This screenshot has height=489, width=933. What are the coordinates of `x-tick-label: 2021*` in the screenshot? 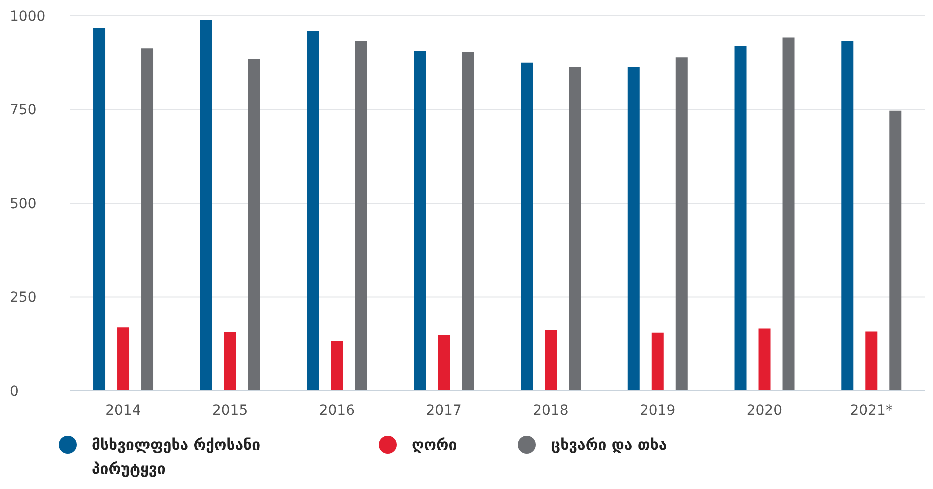 It's located at (871, 410).